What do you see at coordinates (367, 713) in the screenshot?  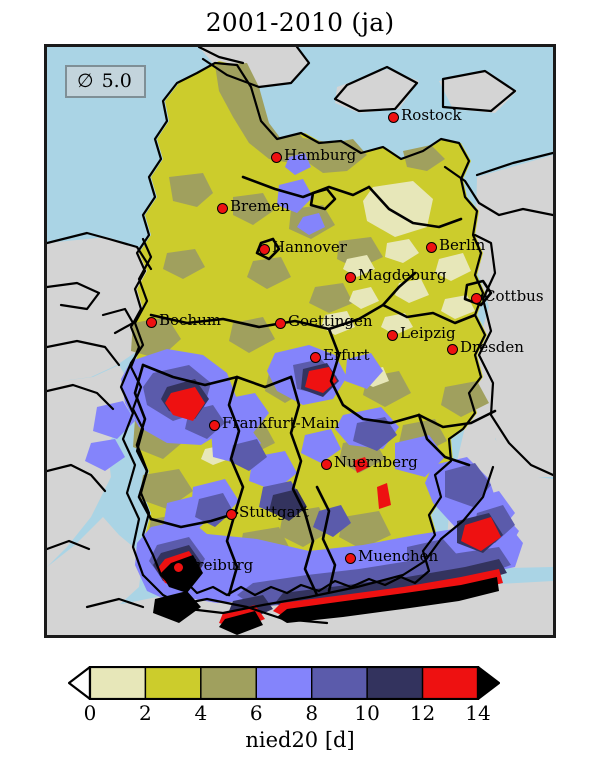 I see `colorbar-tick-10: 10` at bounding box center [367, 713].